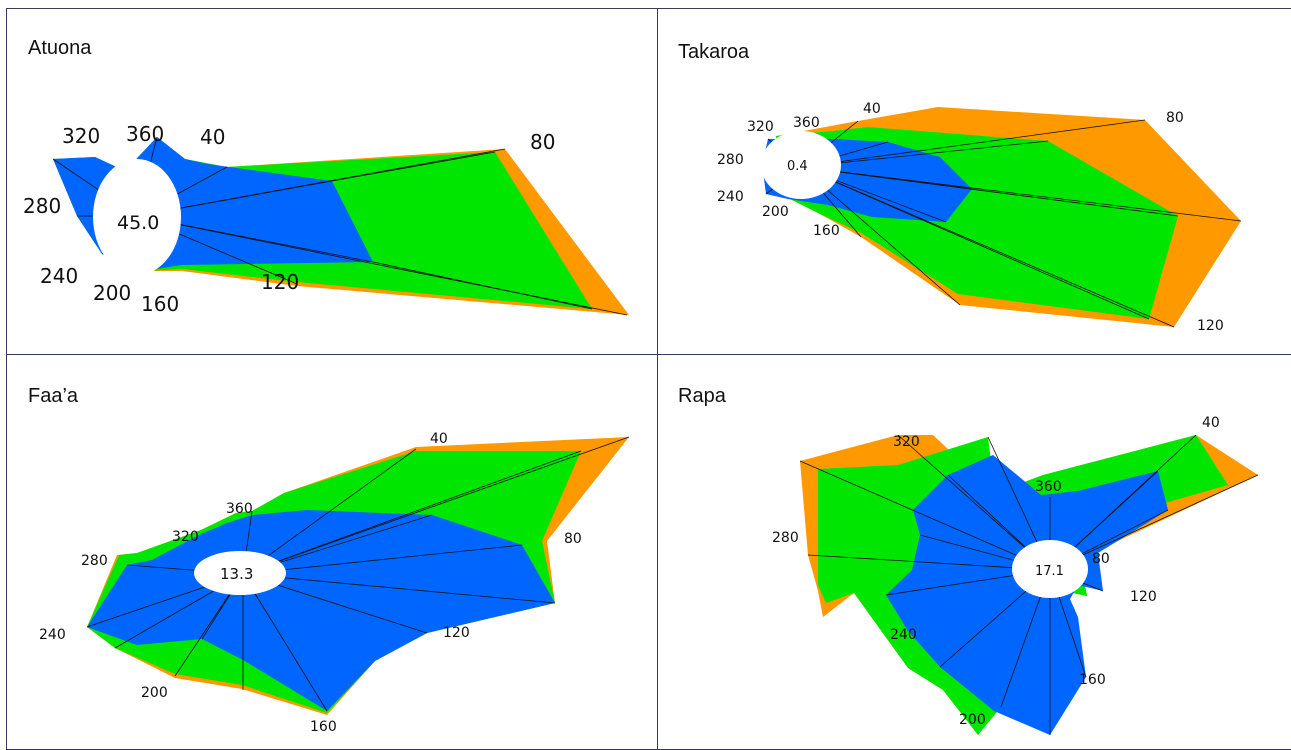 The height and width of the screenshot is (750, 1291). I want to click on wind-rose-takaroa: 0.4 40 80 120 160 200 240 280 320 360, so click(979, 217).